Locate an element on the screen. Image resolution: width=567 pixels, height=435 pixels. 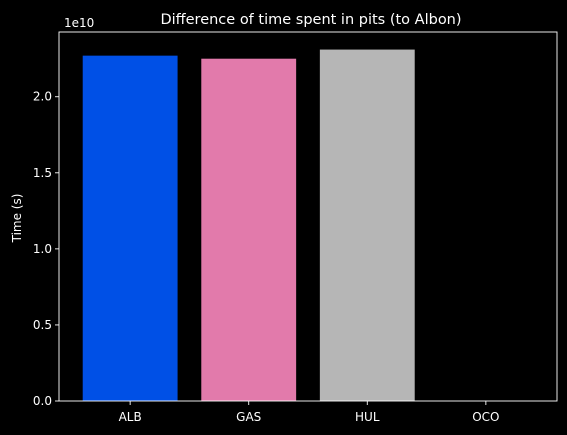
x-tick-label: HUL is located at coordinates (367, 417).